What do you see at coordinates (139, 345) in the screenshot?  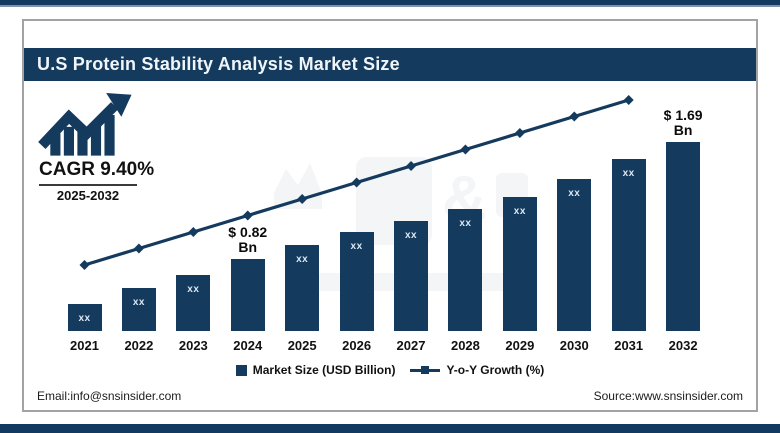 I see `x-axis-label-2022: 2022` at bounding box center [139, 345].